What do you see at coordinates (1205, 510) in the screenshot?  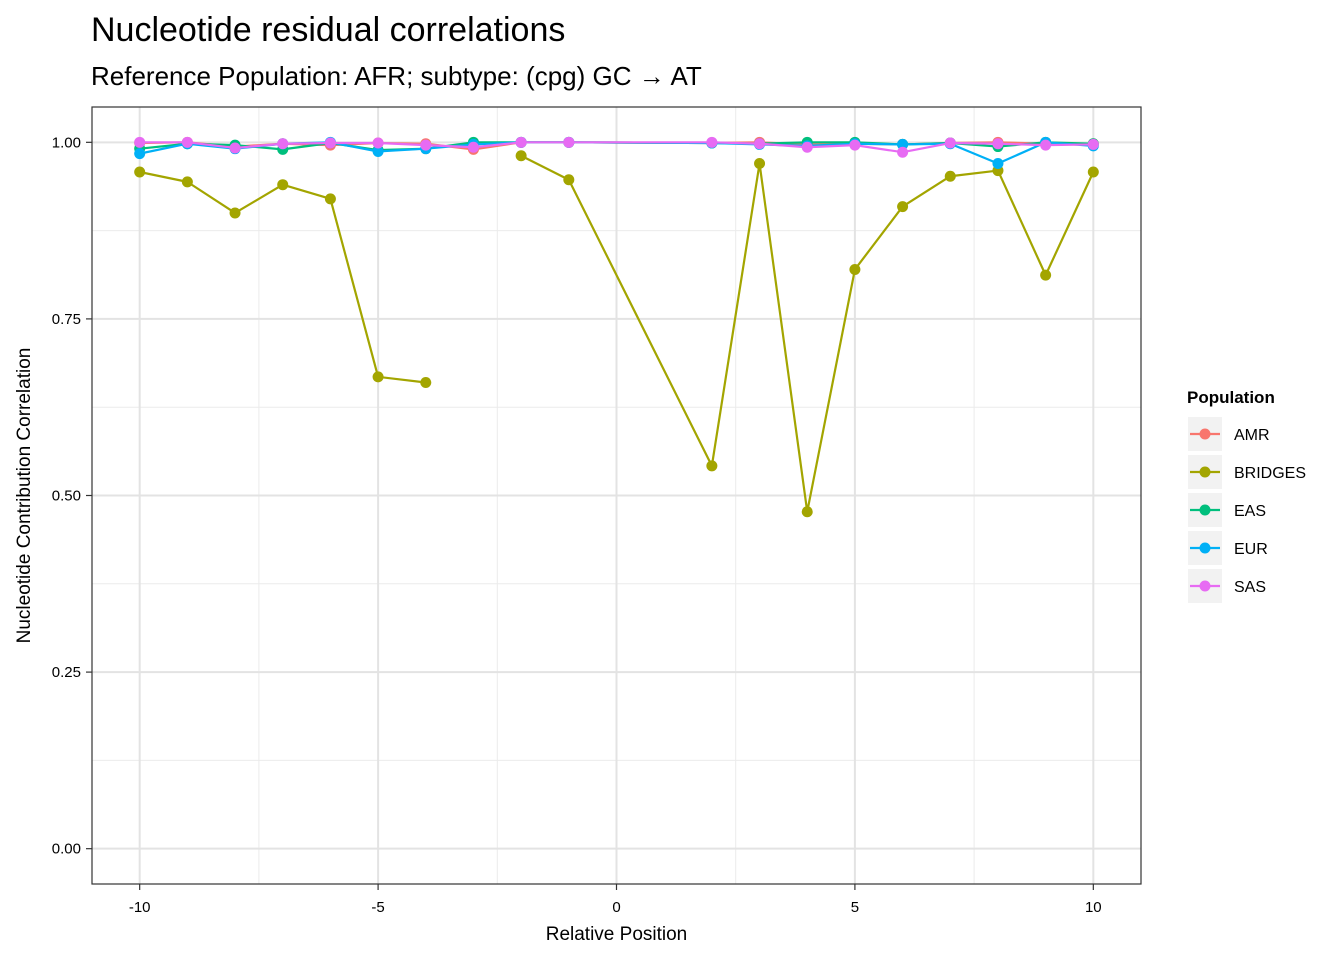 I see `legend-point-eas` at bounding box center [1205, 510].